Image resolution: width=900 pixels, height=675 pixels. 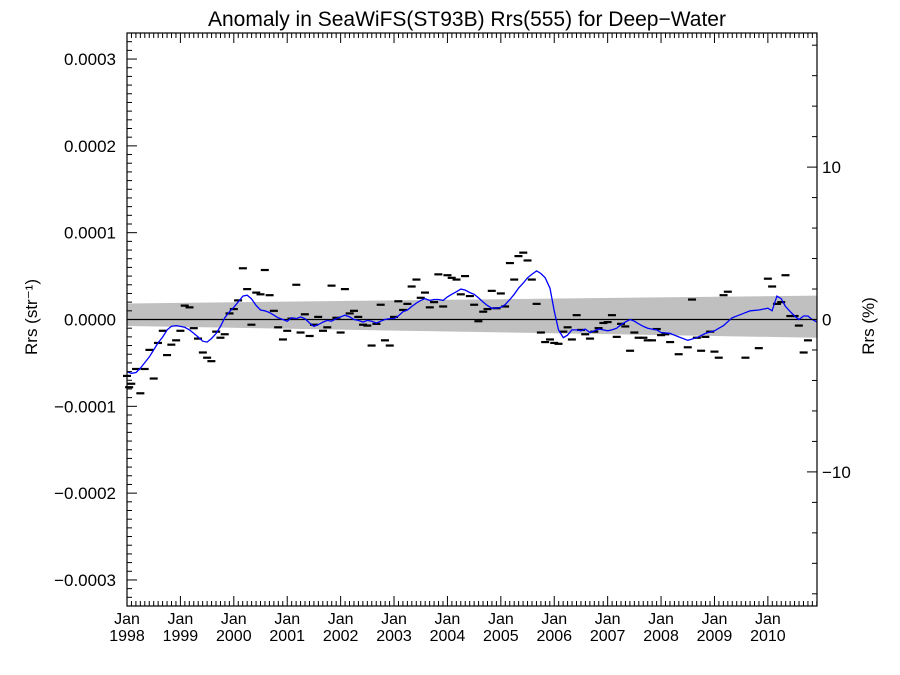 What do you see at coordinates (90, 233) in the screenshot?
I see `y-left-tick-label: 0.0001` at bounding box center [90, 233].